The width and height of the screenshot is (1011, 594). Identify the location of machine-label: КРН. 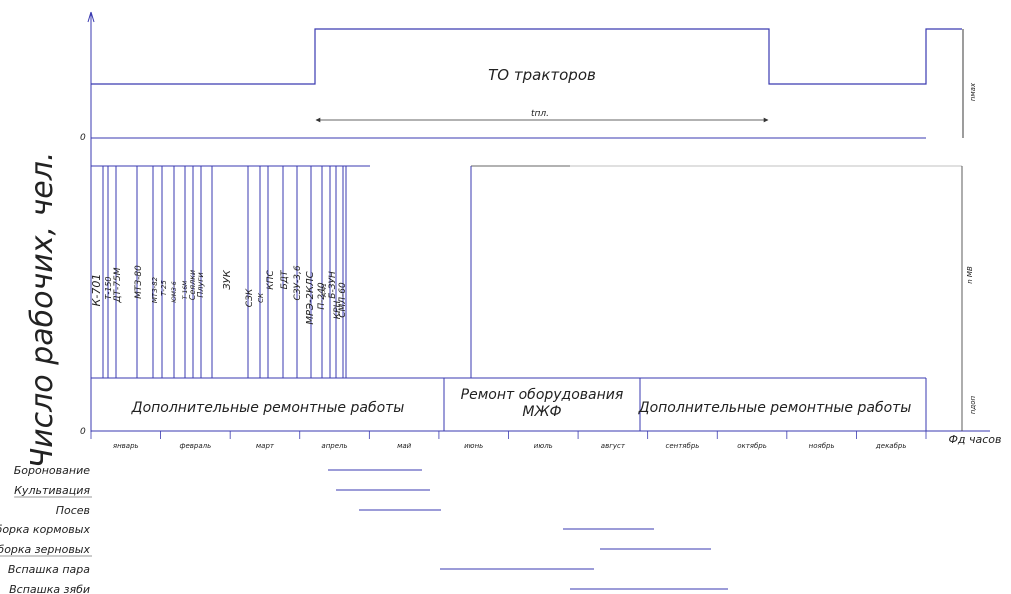
(338, 309).